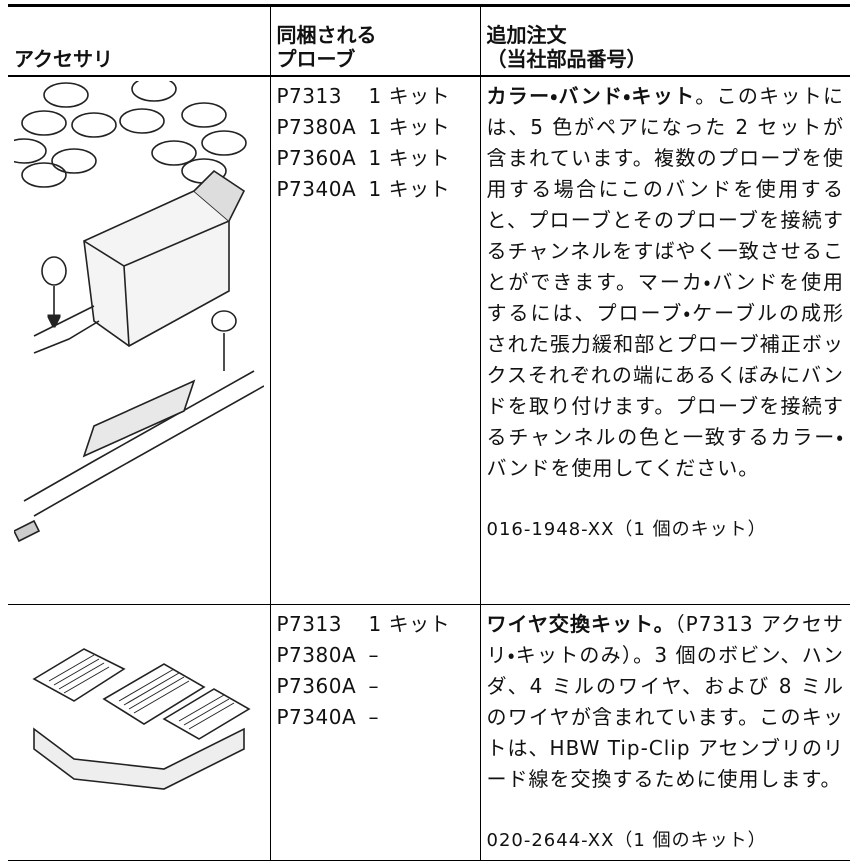 This screenshot has width=867, height=861. I want to click on probe-line: P7340A –, so click(375, 717).